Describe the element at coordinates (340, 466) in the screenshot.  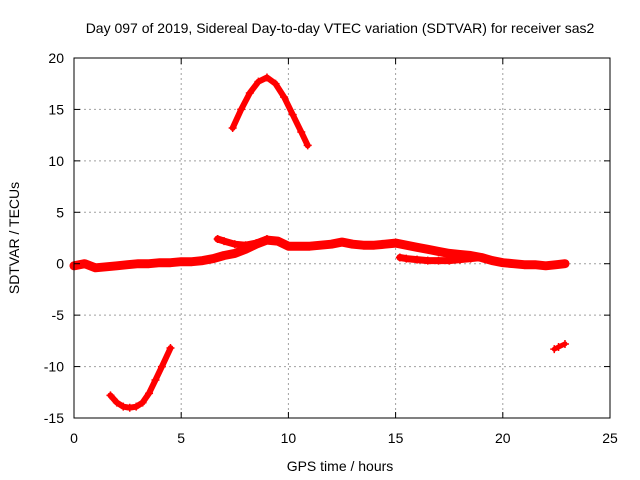
I see `x-axis-label: GPS time / hours` at that location.